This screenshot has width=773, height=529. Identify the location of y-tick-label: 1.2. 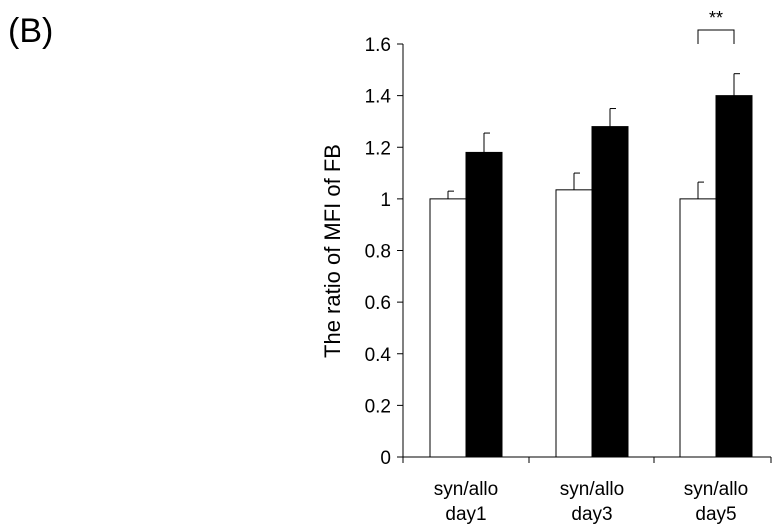
(378, 148).